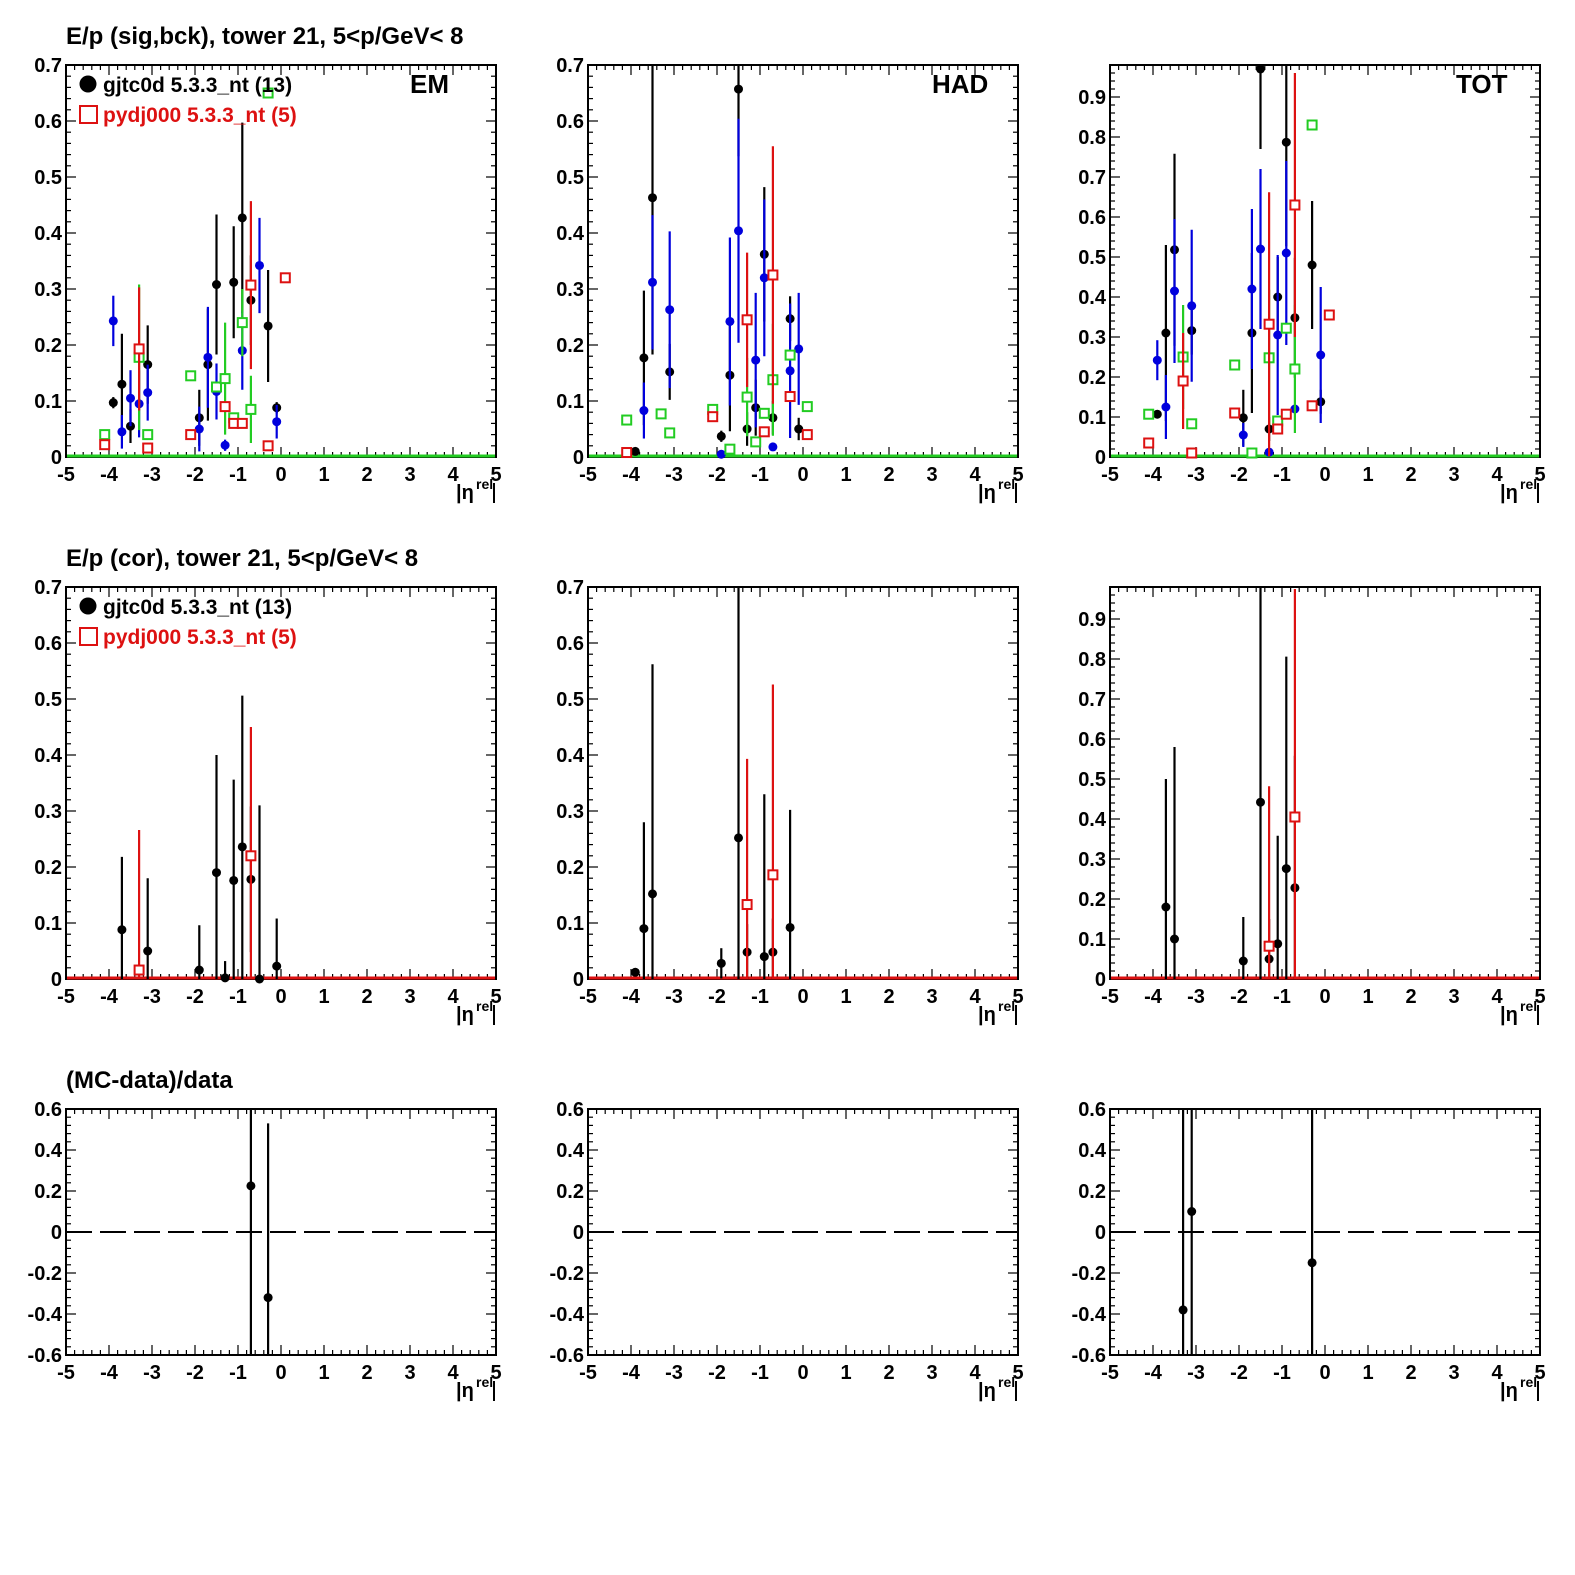 The height and width of the screenshot is (1575, 1575). What do you see at coordinates (760, 1373) in the screenshot?
I see `x-tick-label: -1` at bounding box center [760, 1373].